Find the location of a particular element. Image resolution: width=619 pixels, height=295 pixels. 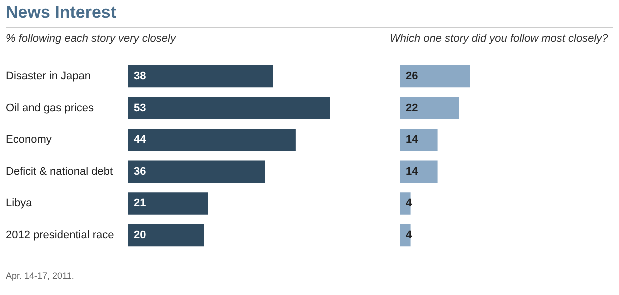

data-label: 36 is located at coordinates (140, 172).